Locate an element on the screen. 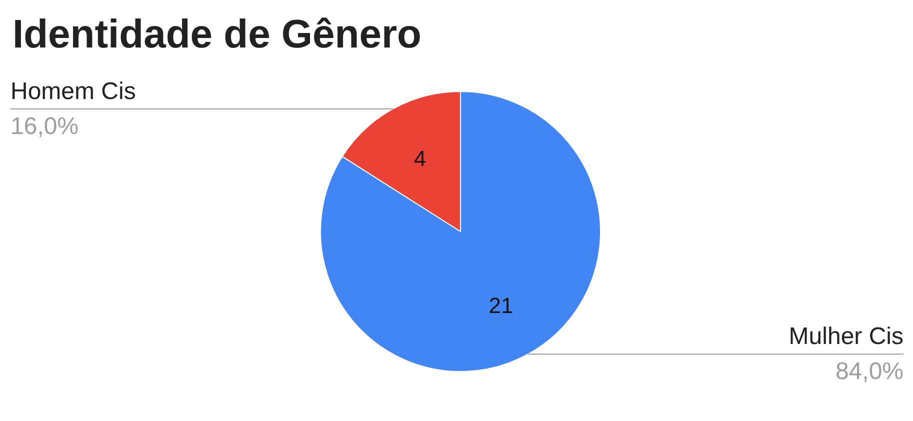 The image size is (913, 421). data-label: 16,0% is located at coordinates (44, 126).